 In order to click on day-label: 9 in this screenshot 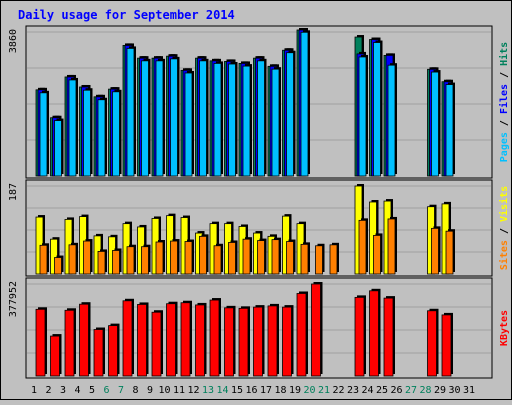, I will do `click(150, 390)`.